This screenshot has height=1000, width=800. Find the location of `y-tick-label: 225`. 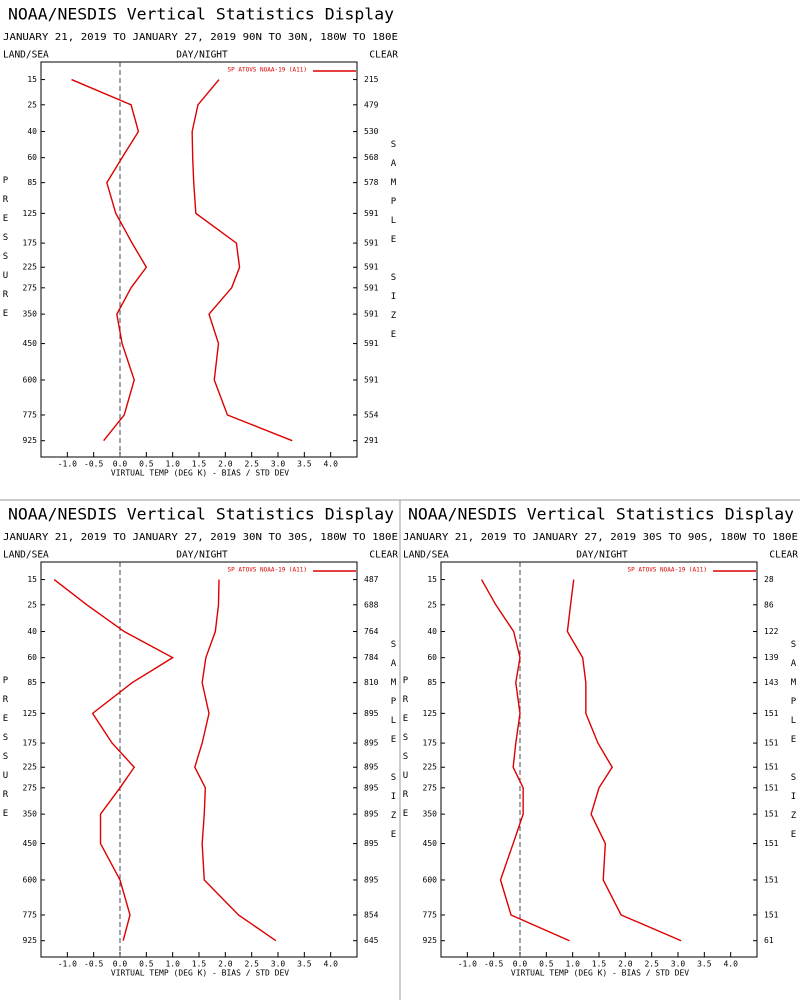

y-tick-label: 225 is located at coordinates (30, 267).